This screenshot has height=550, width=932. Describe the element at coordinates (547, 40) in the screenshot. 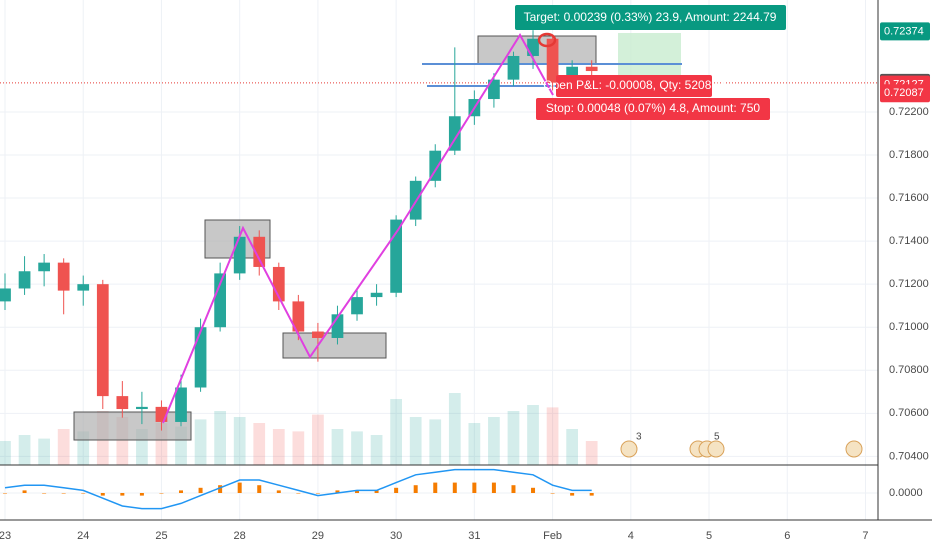

I see `circle-marker` at that location.